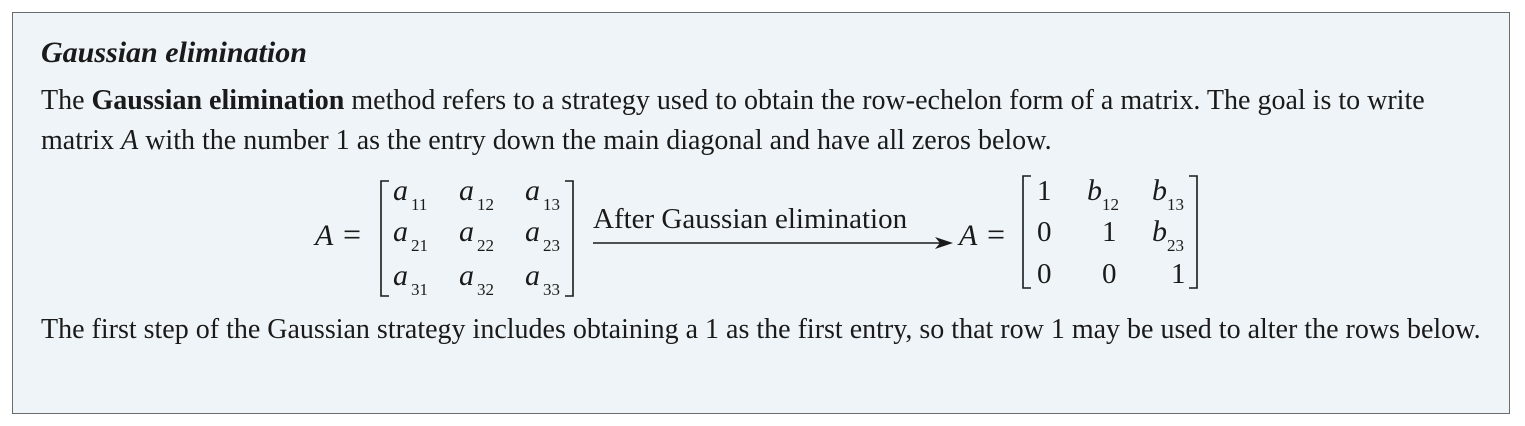  I want to click on matrix-a-entry-33: a 33, so click(542, 279).